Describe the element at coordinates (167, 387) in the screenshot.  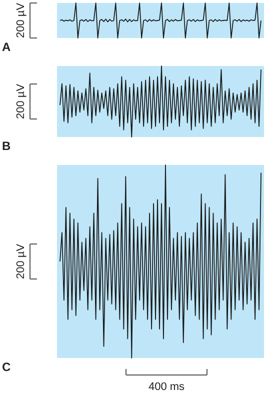
I see `text: 400 ms` at that location.